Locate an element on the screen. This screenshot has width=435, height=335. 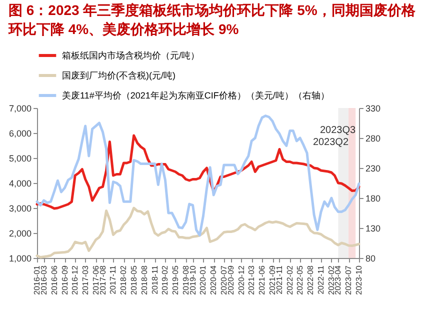
y2-tick-label: 330 is located at coordinates (373, 109).